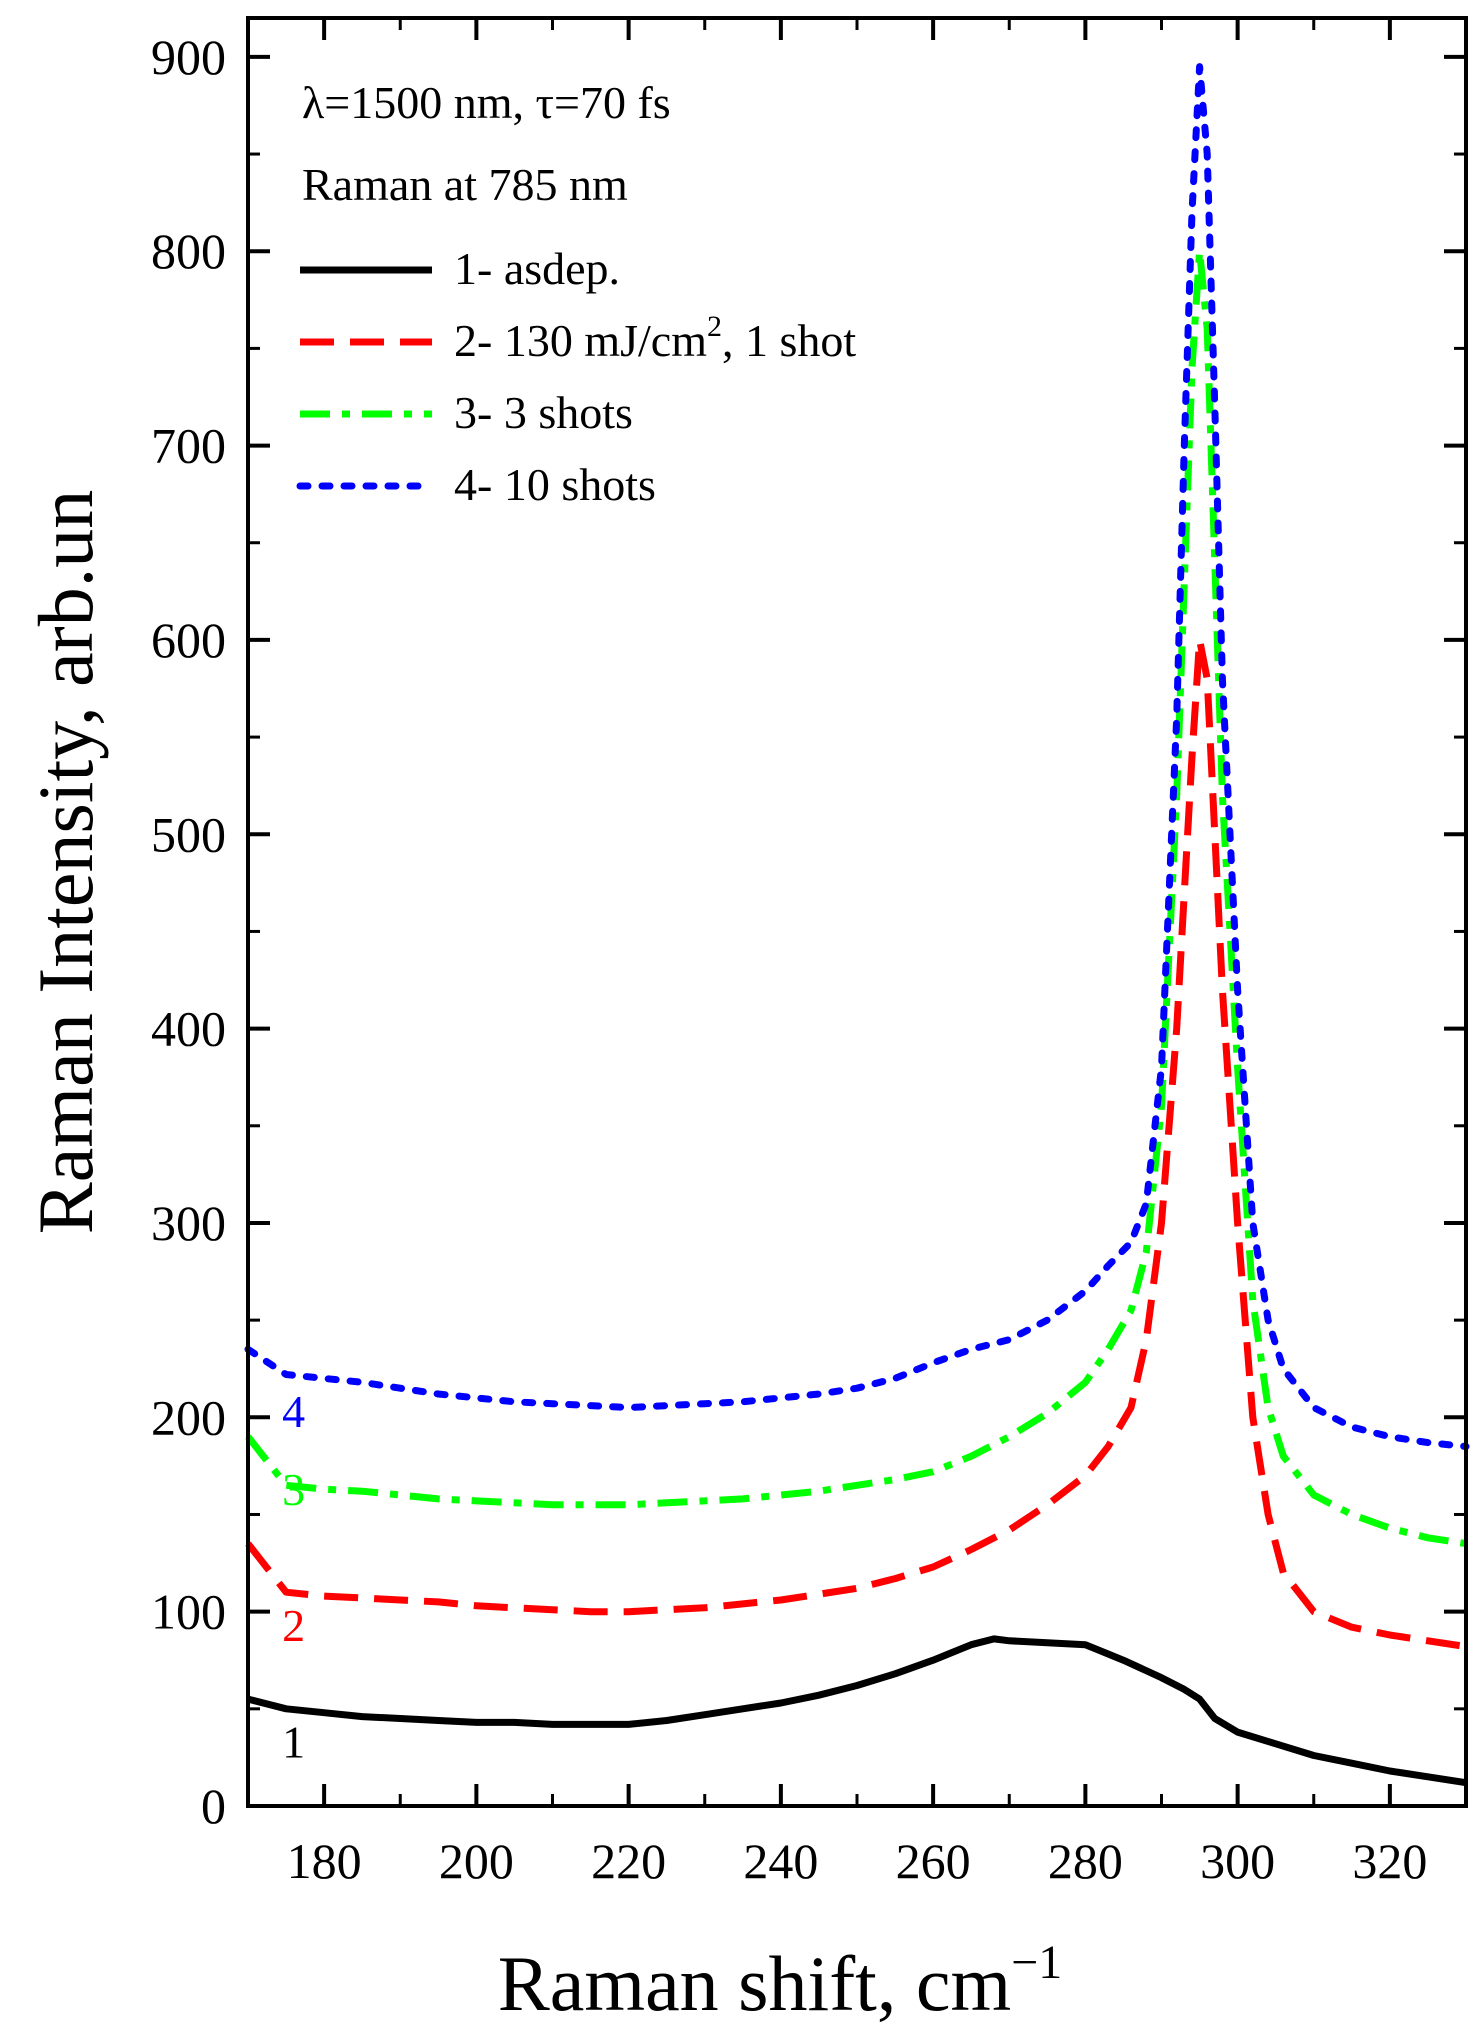 This screenshot has width=1484, height=2044. What do you see at coordinates (188, 1417) in the screenshot?
I see `y-tick-label: 200` at bounding box center [188, 1417].